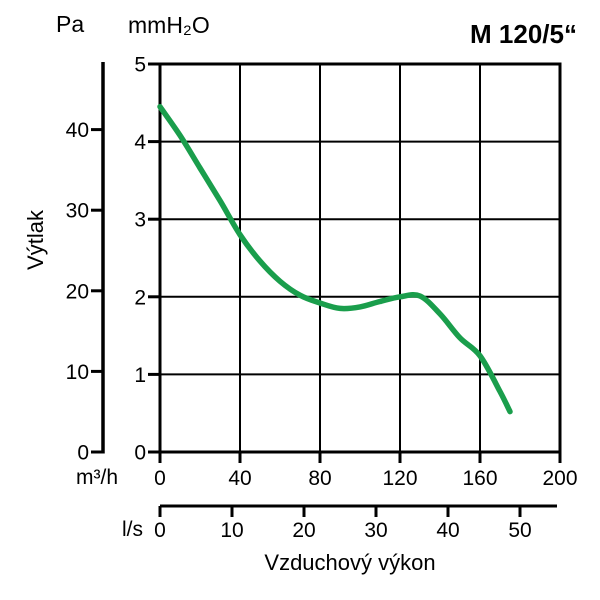  What do you see at coordinates (35, 240) in the screenshot?
I see `y-axis-title: Výtlak` at bounding box center [35, 240].